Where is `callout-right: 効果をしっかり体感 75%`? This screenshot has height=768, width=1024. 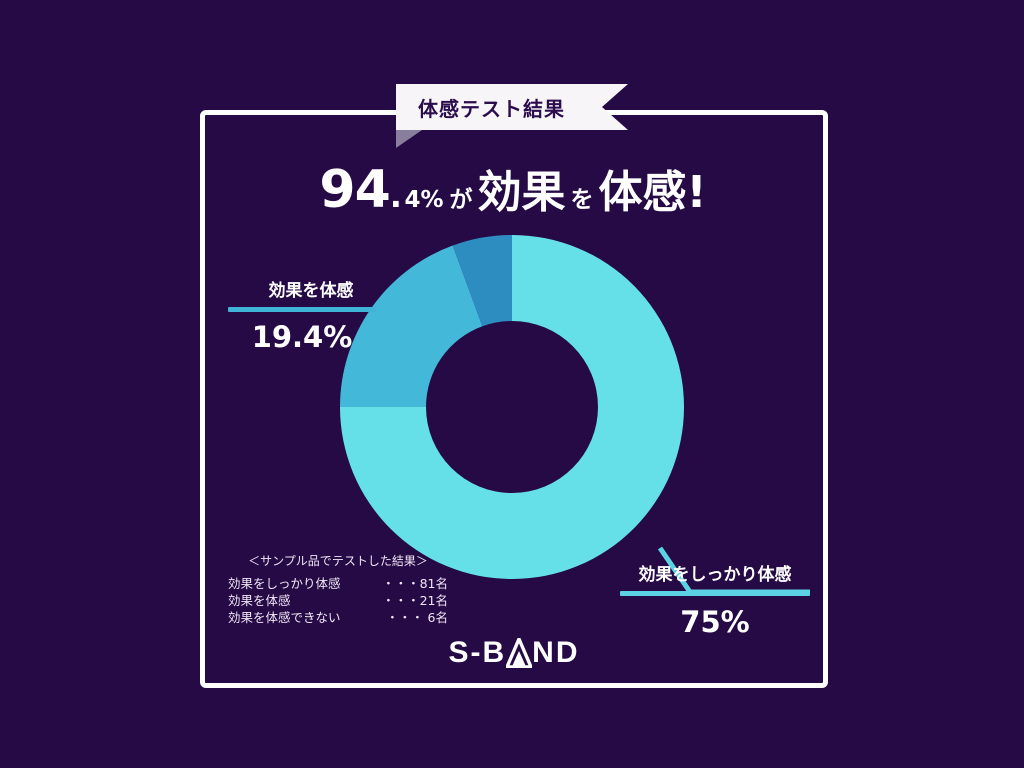
callout-right: 効果をしっかり体感 75% is located at coordinates (730, 599).